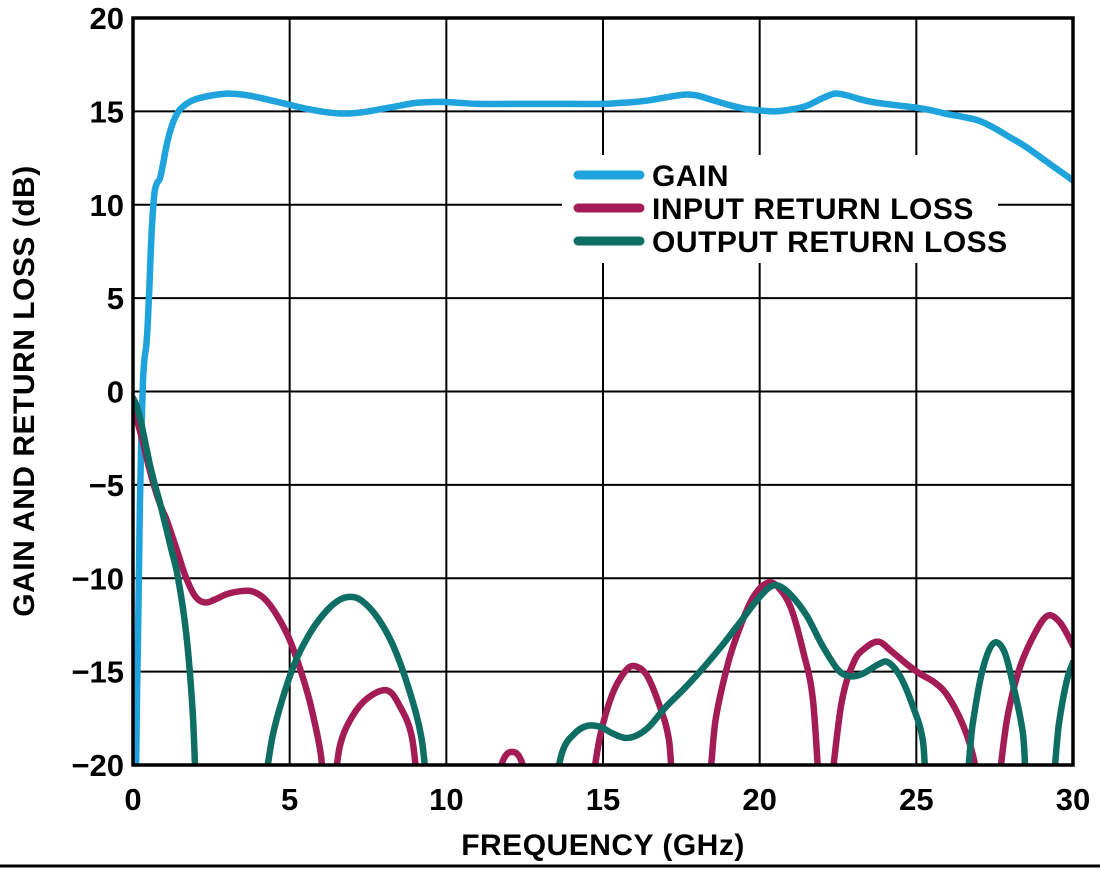 This screenshot has width=1100, height=872. What do you see at coordinates (107, 205) in the screenshot?
I see `y-tick-label: 10` at bounding box center [107, 205].